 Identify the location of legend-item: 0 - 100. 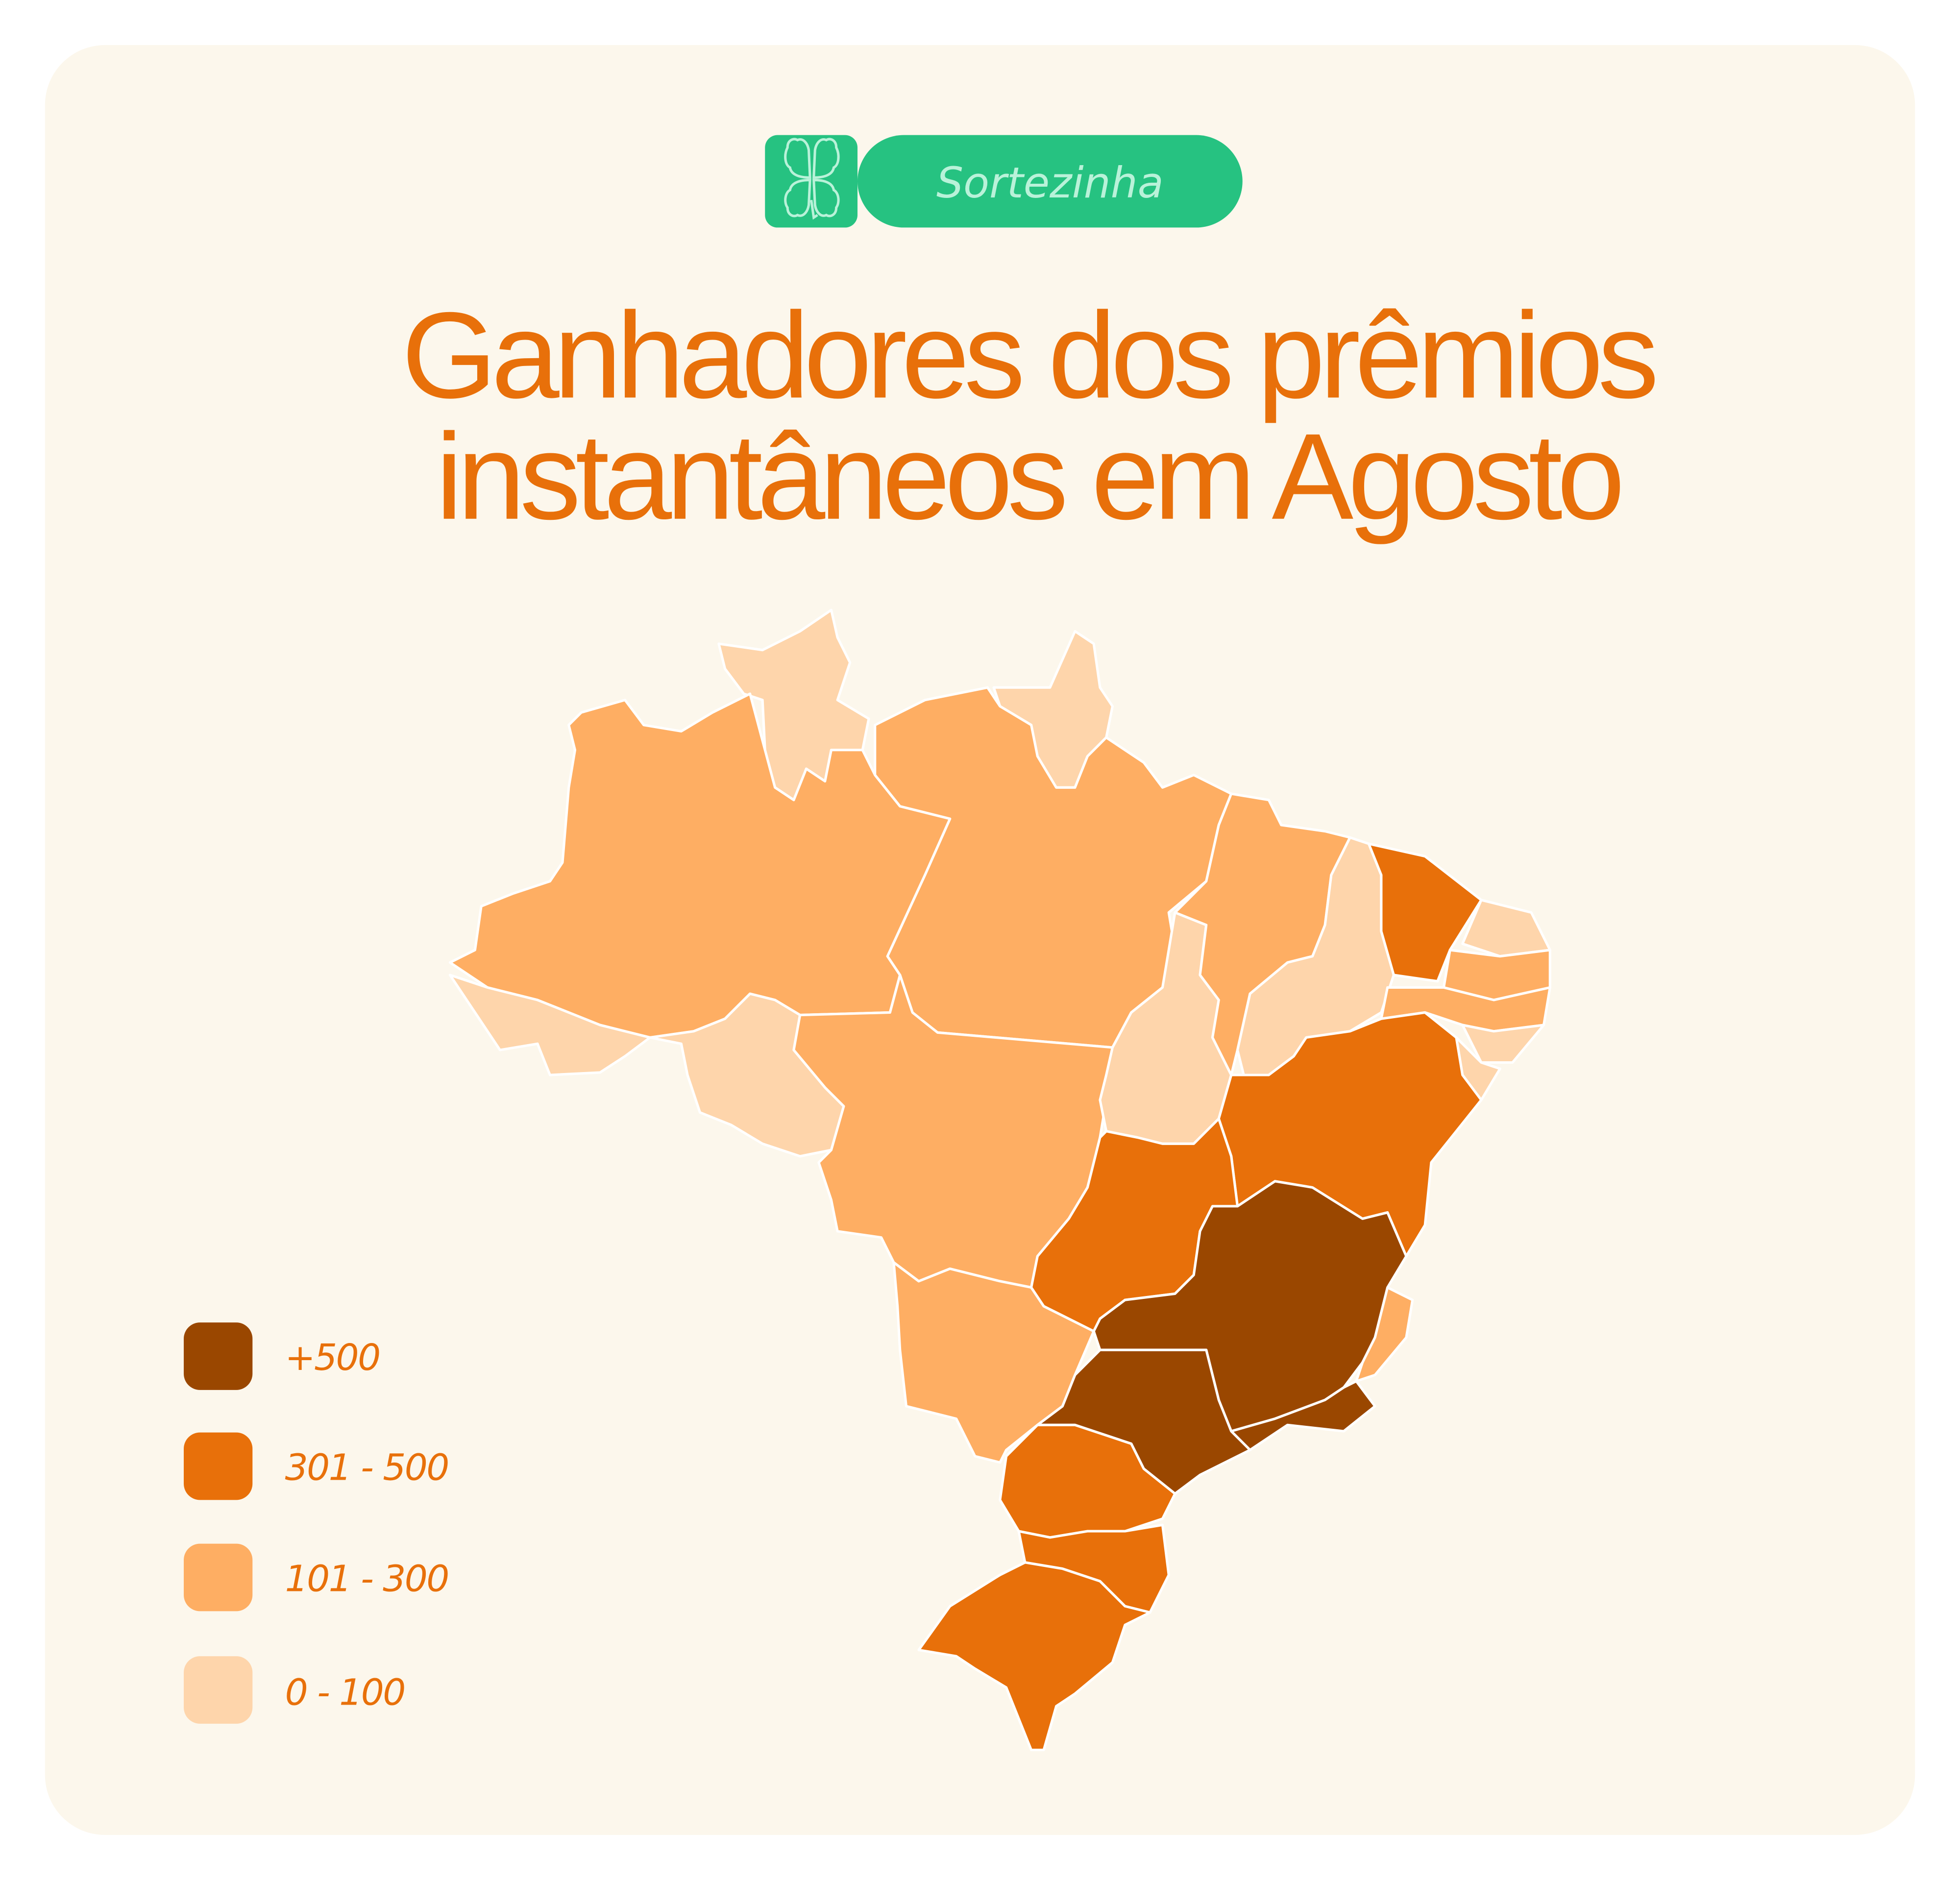
(295, 1690).